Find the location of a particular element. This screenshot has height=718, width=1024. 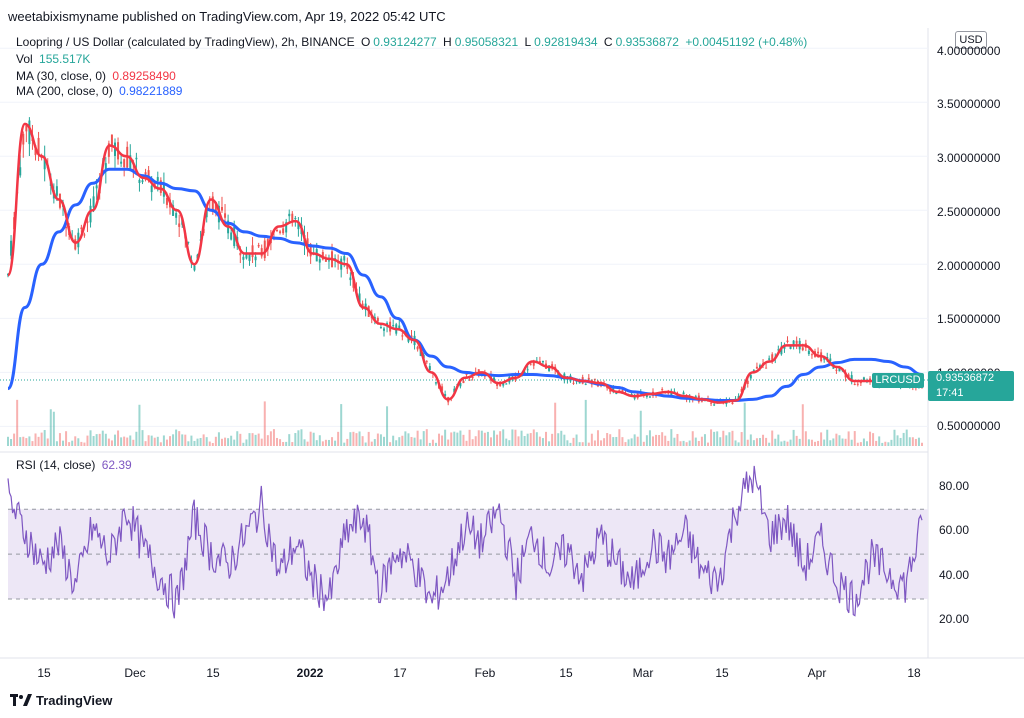

ticker-tag: LRCUSD is located at coordinates (898, 380).